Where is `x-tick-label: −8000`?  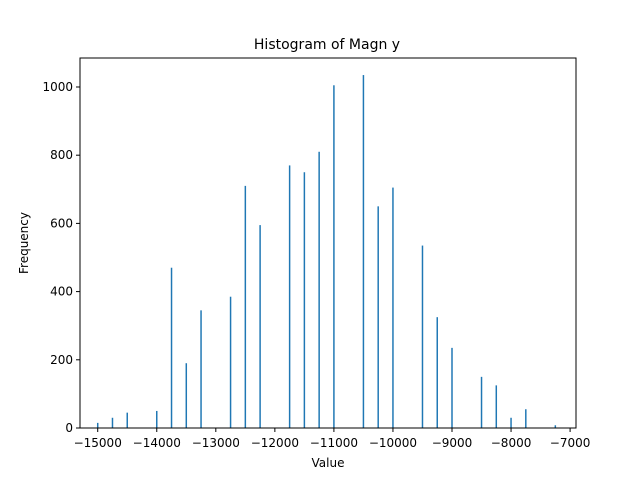
x-tick-label: −8000 is located at coordinates (511, 443).